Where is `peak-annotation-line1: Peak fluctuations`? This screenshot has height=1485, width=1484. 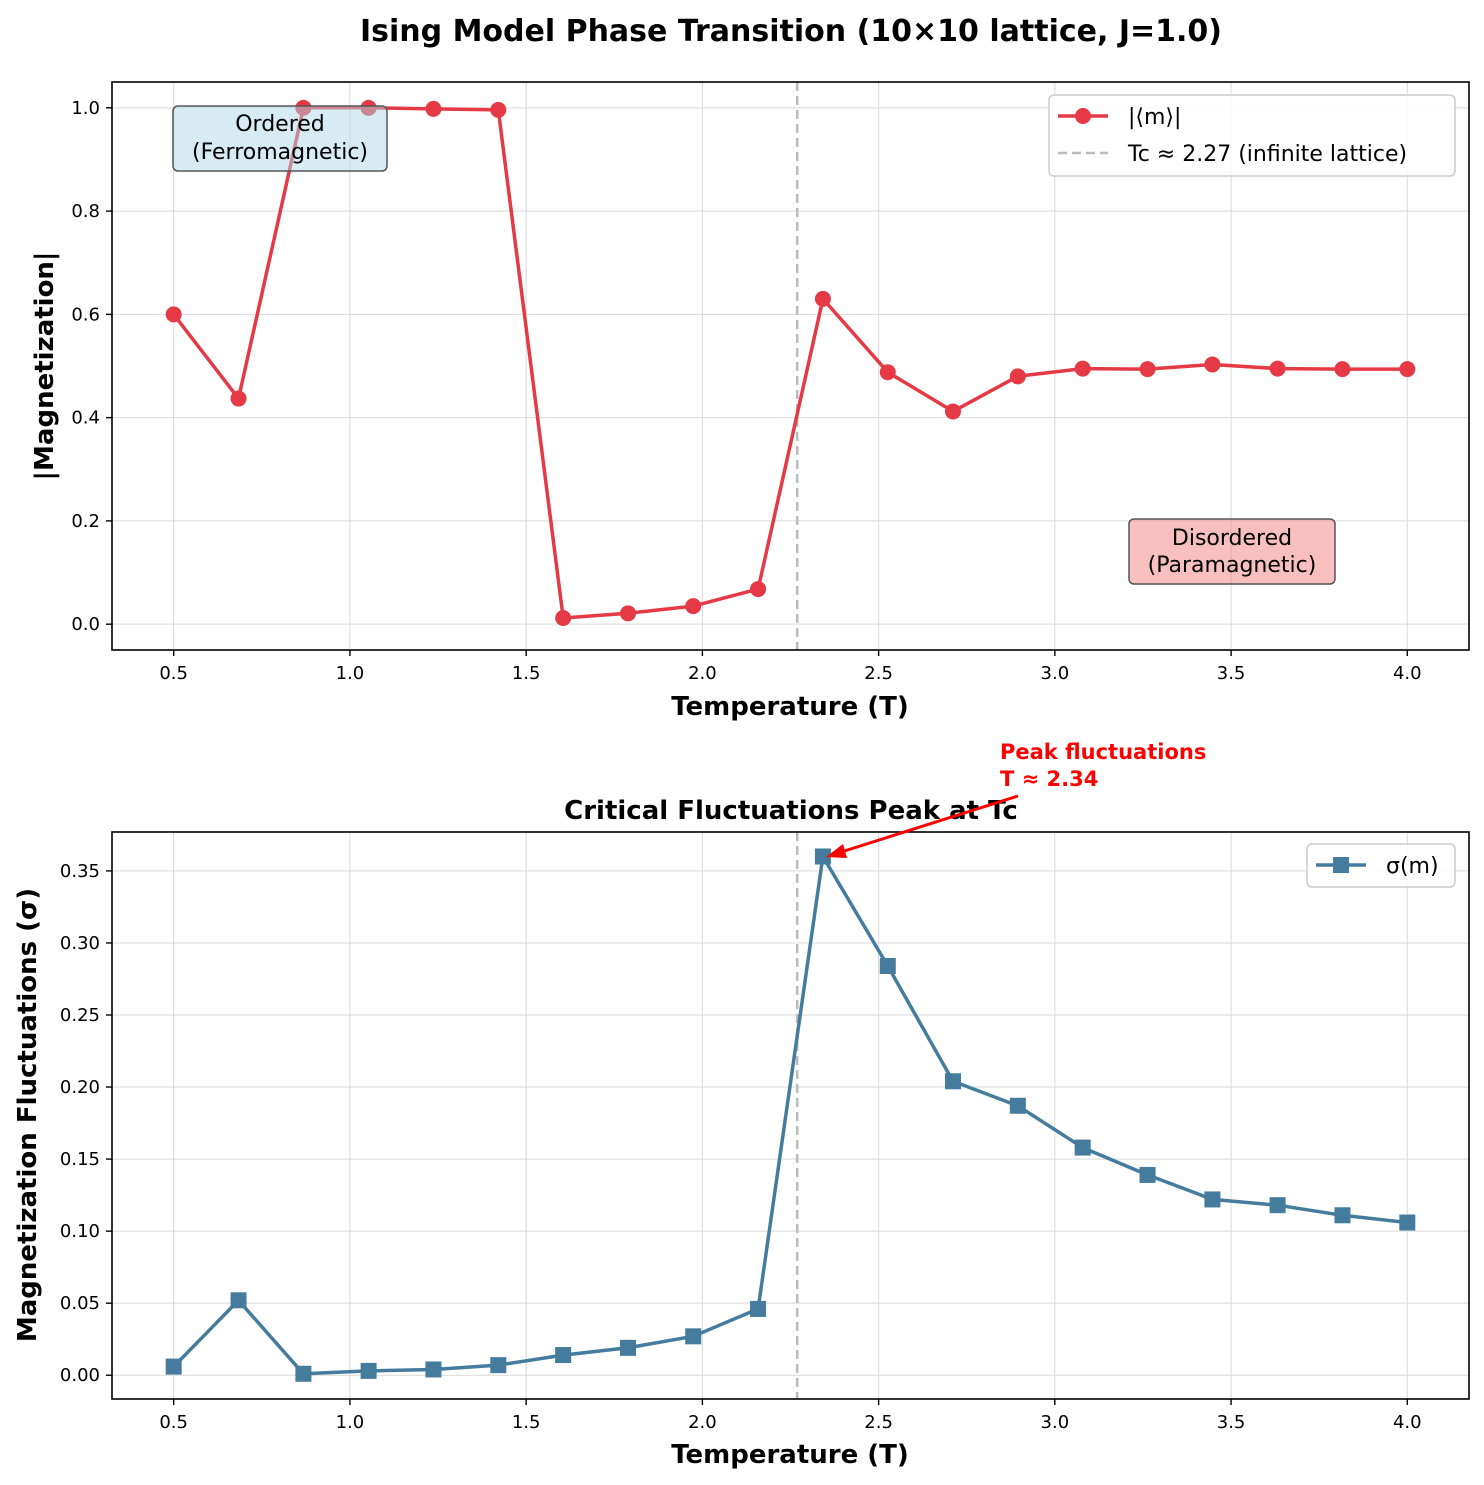 peak-annotation-line1: Peak fluctuations is located at coordinates (1103, 752).